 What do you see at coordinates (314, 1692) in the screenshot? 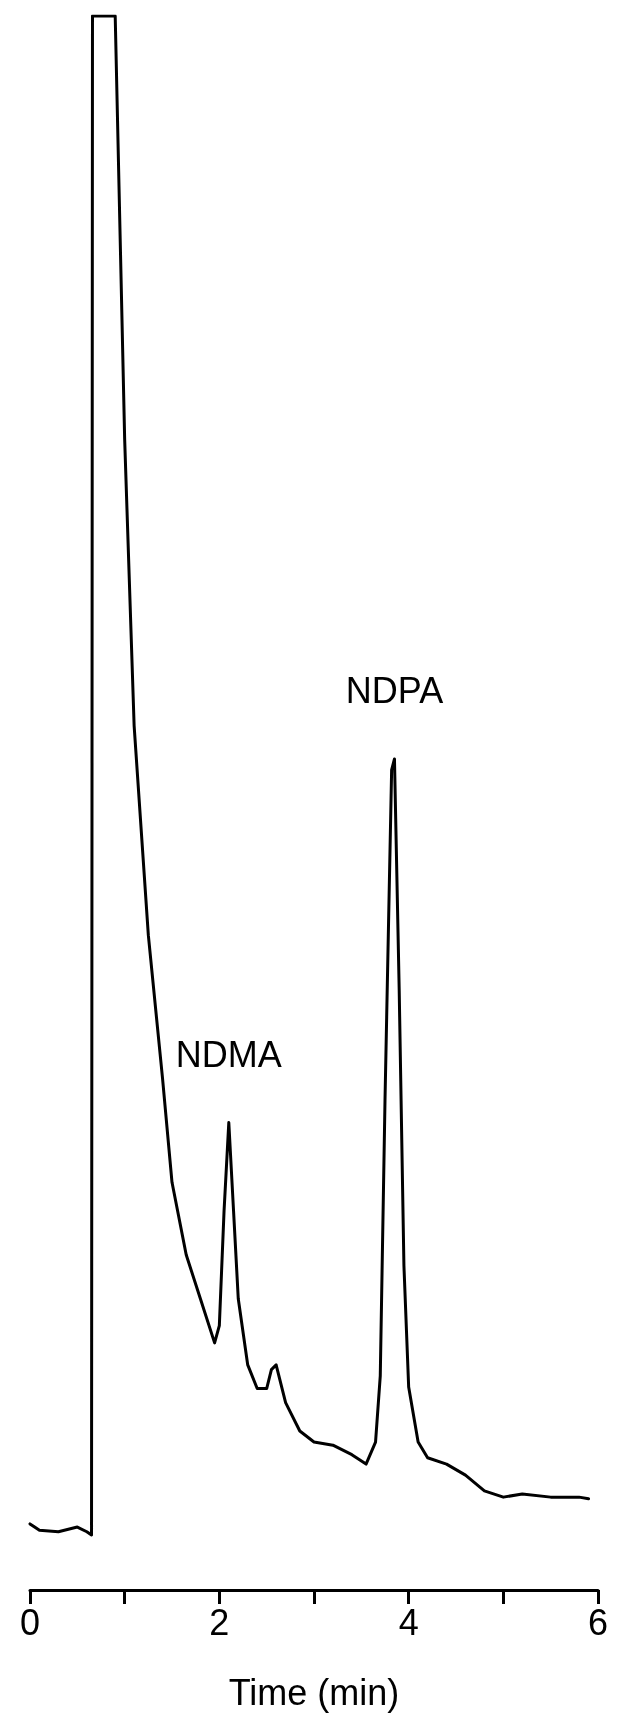
I see `x-axis-title: Time (min)` at bounding box center [314, 1692].